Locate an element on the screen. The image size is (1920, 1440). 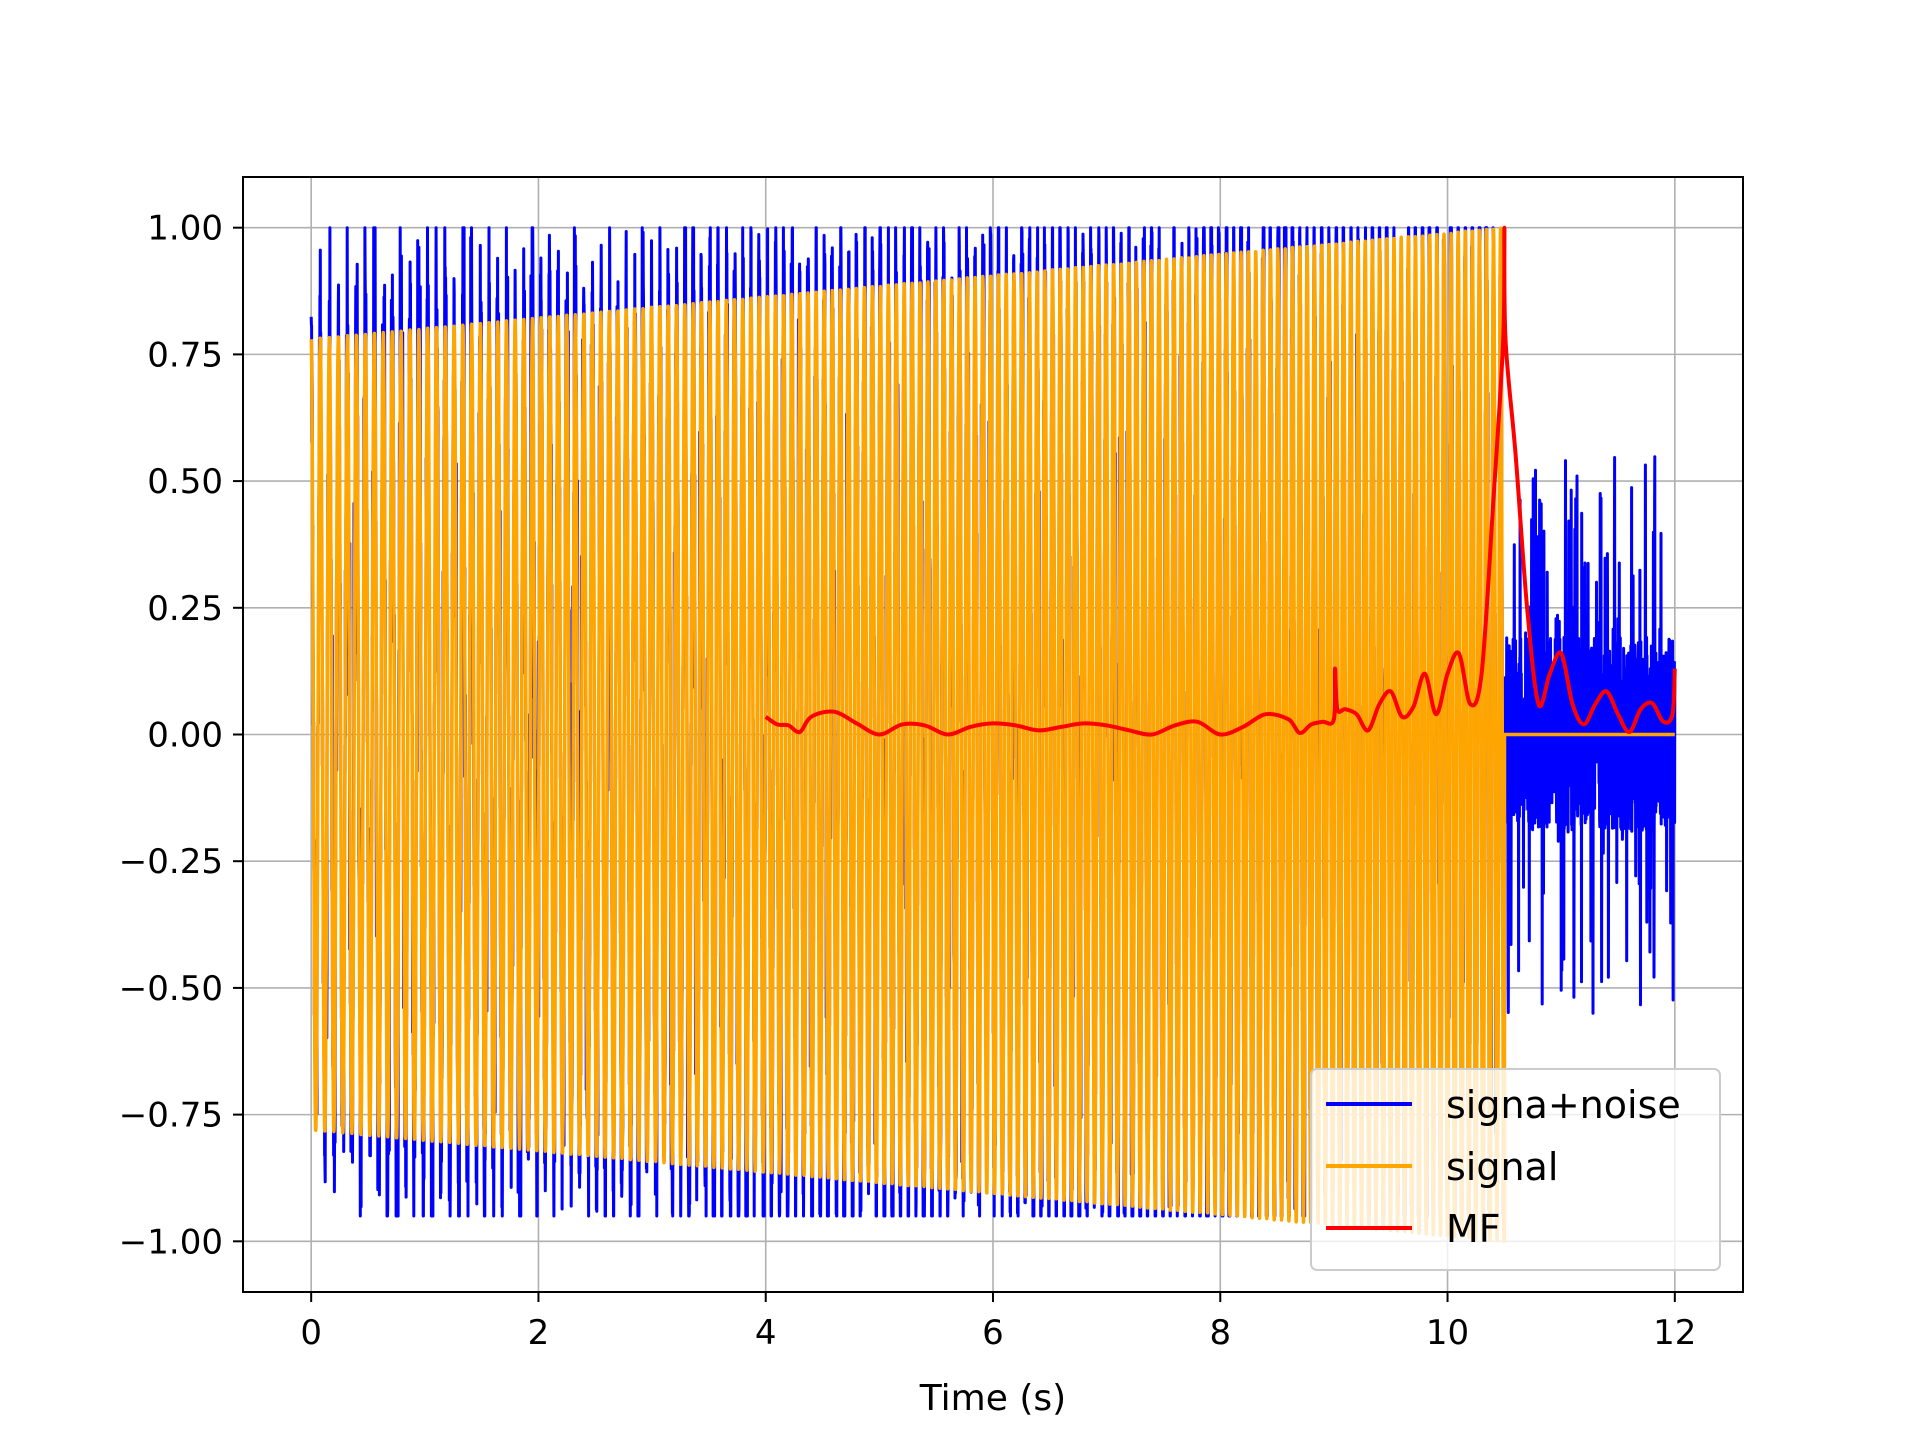
x-axis: 0 2 4 6 8 10 12 is located at coordinates (998, 1322).